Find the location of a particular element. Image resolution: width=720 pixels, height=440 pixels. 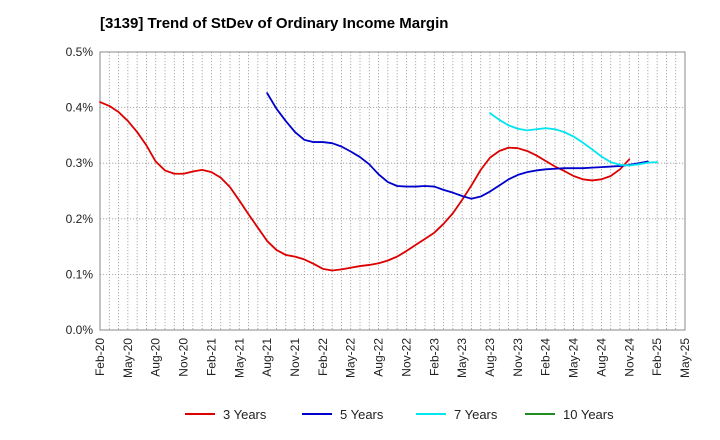

x-tick-label: Nov-22 is located at coordinates (406, 357).